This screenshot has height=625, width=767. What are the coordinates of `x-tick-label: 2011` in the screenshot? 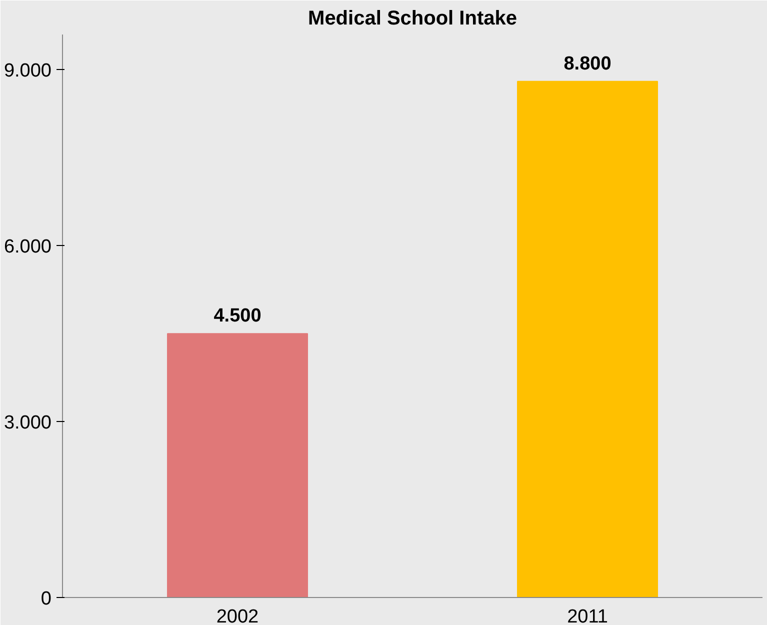 It's located at (587, 615).